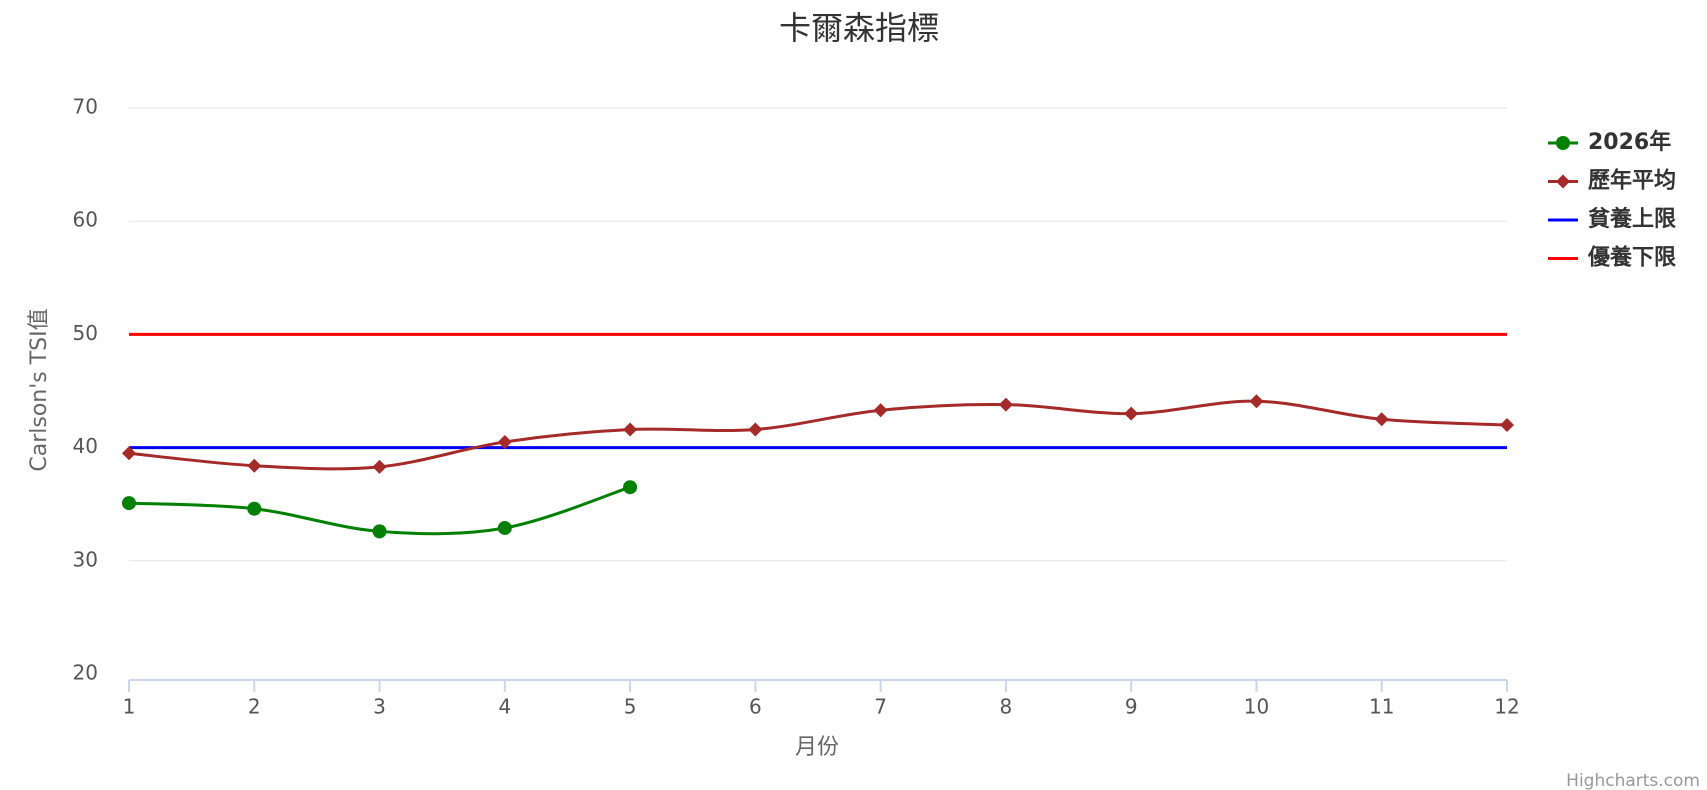  Describe the element at coordinates (85, 220) in the screenshot. I see `y-tick-label: 60` at that location.